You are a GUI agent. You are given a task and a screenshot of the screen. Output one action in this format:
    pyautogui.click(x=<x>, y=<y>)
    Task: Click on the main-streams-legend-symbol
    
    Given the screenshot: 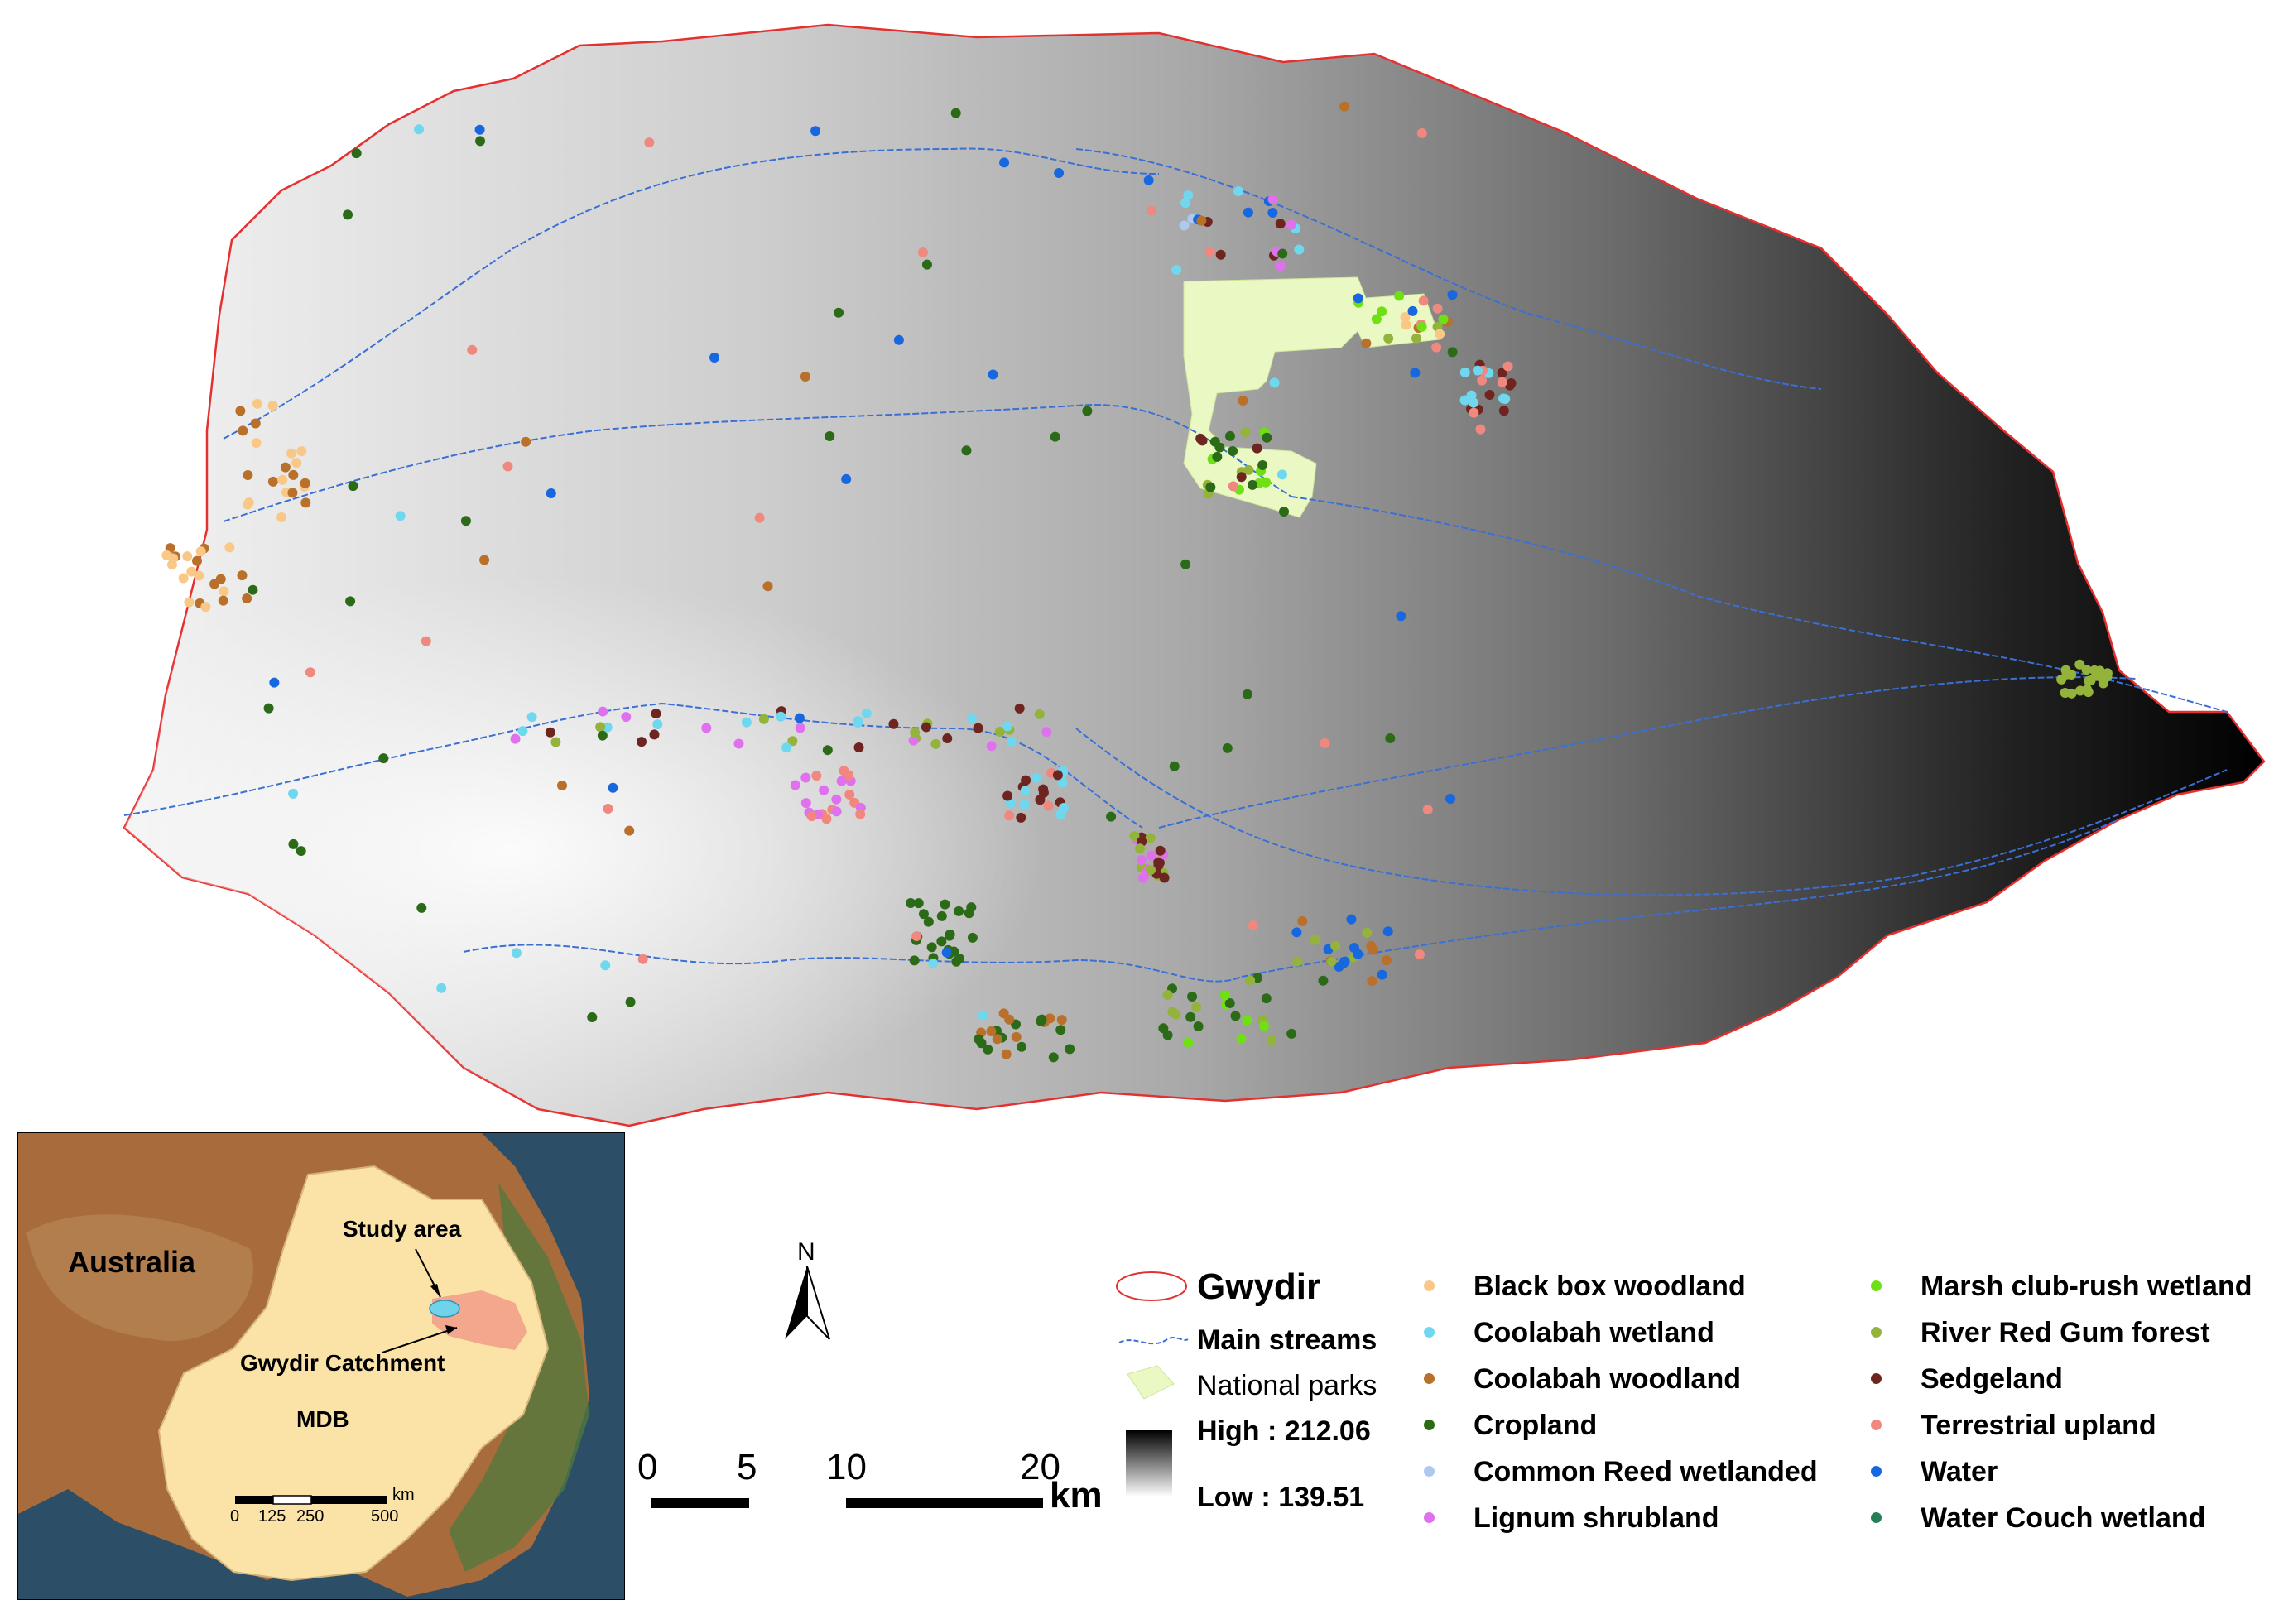 What is the action you would take?
    pyautogui.click(x=1153, y=1341)
    